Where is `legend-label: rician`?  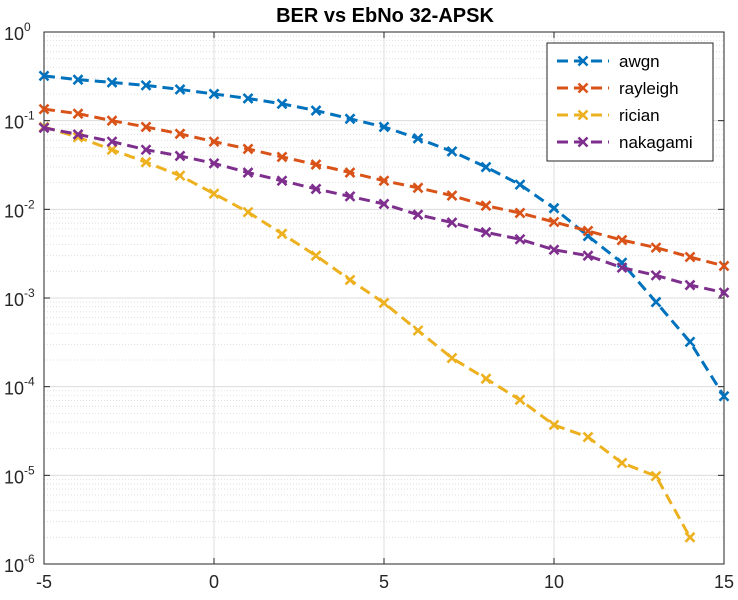
legend-label: rician is located at coordinates (639, 115).